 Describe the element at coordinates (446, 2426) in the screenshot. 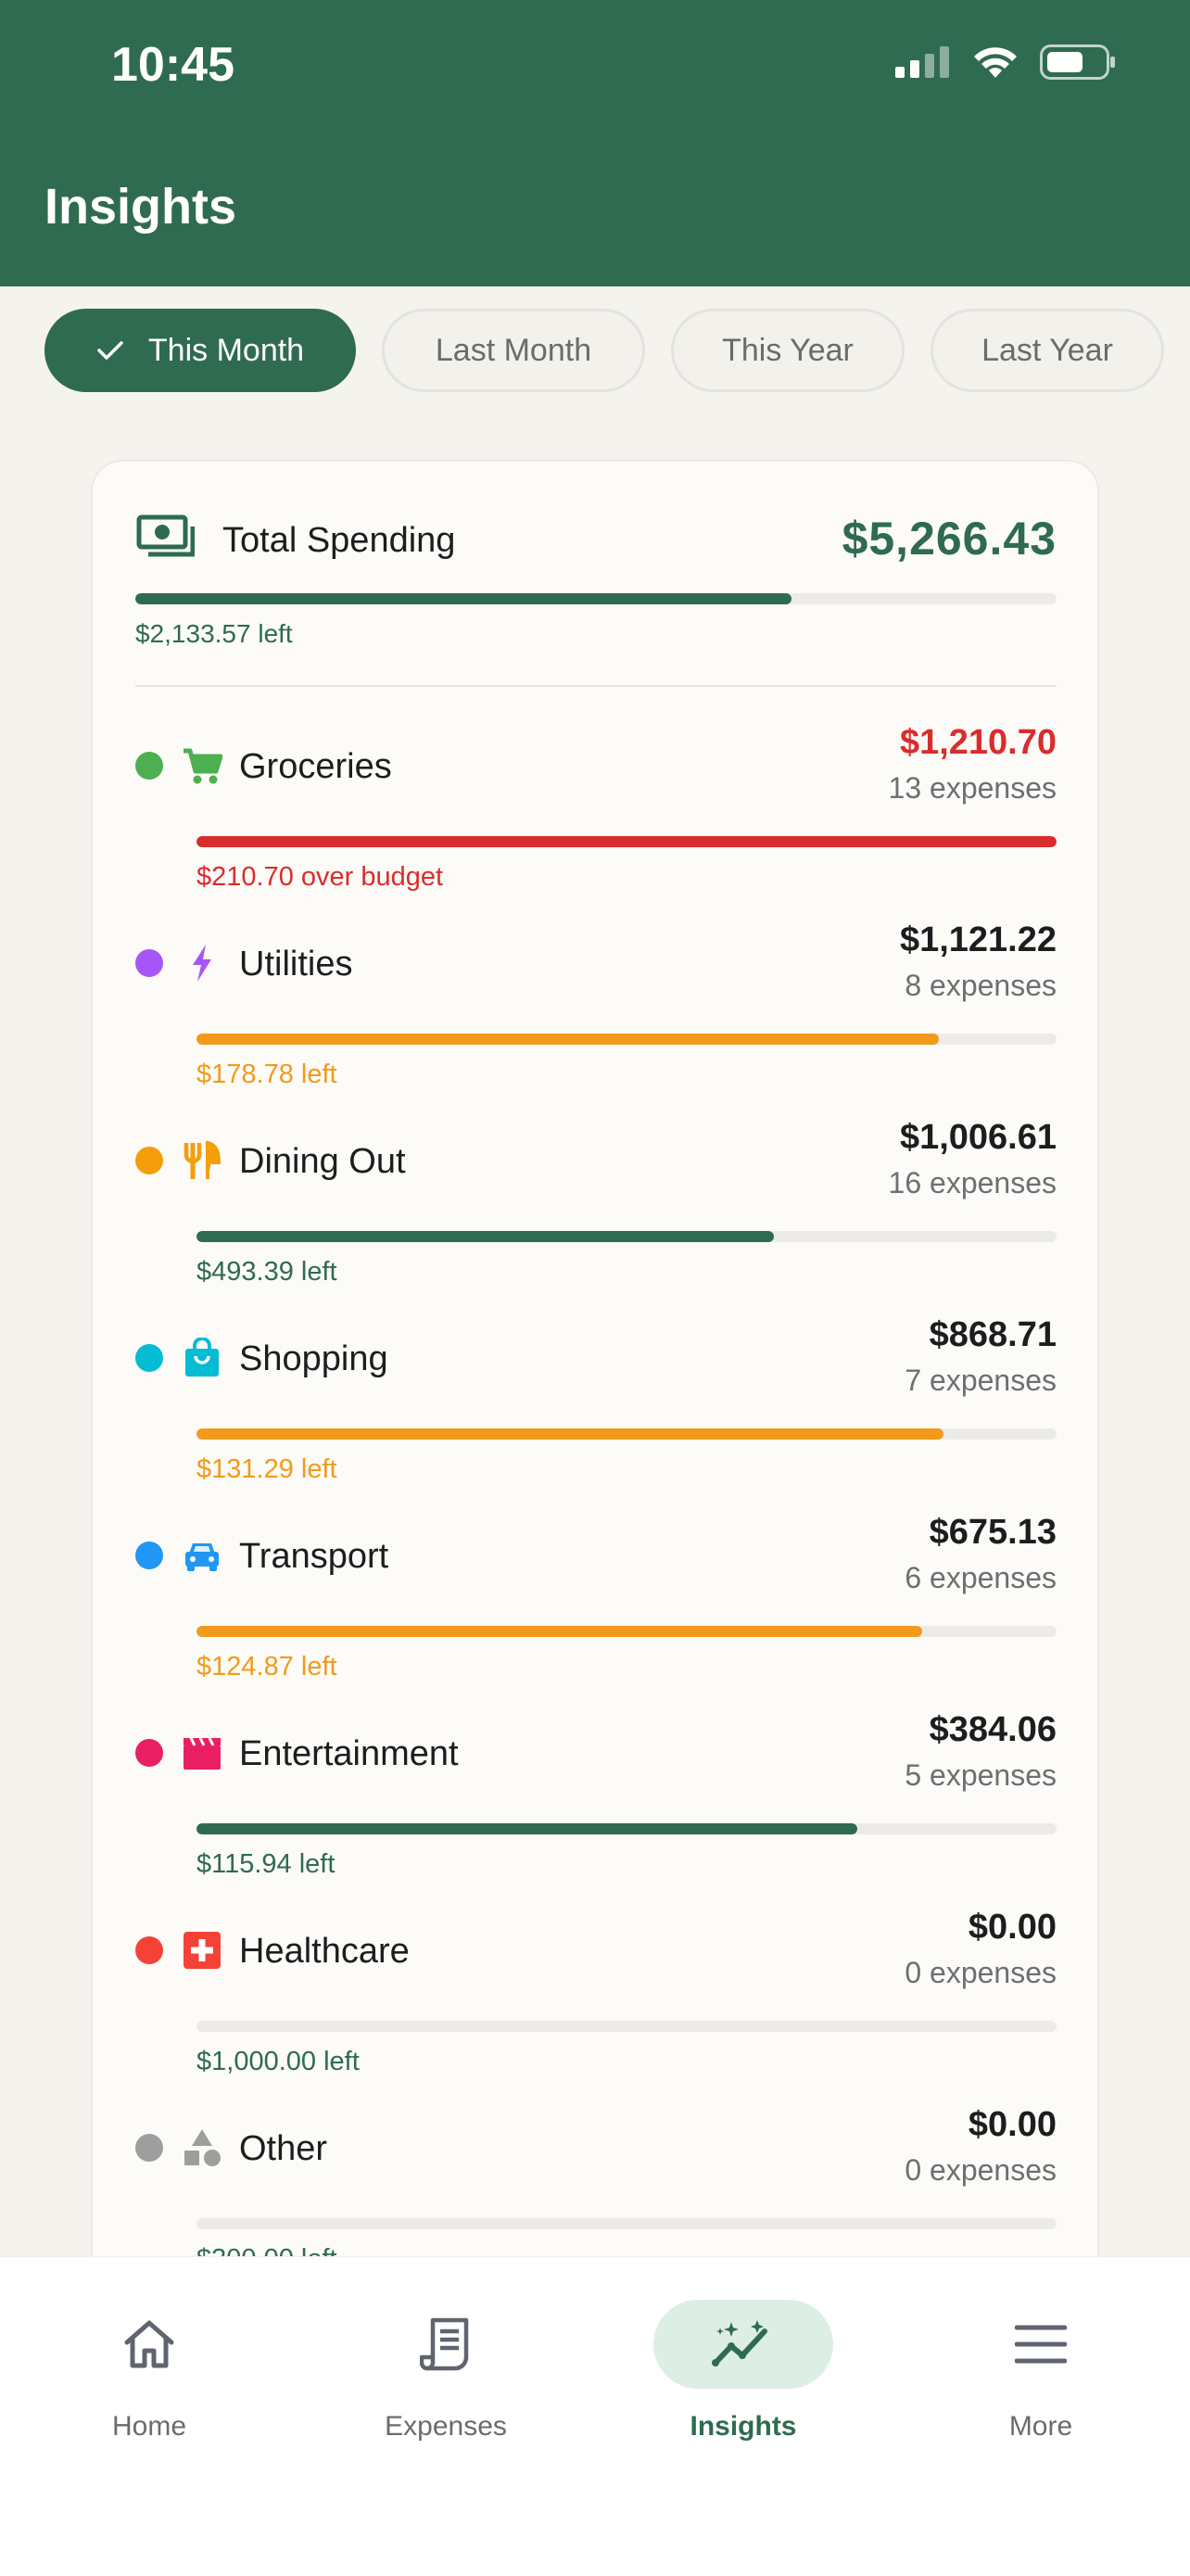

I see `tab-label: Expenses` at that location.